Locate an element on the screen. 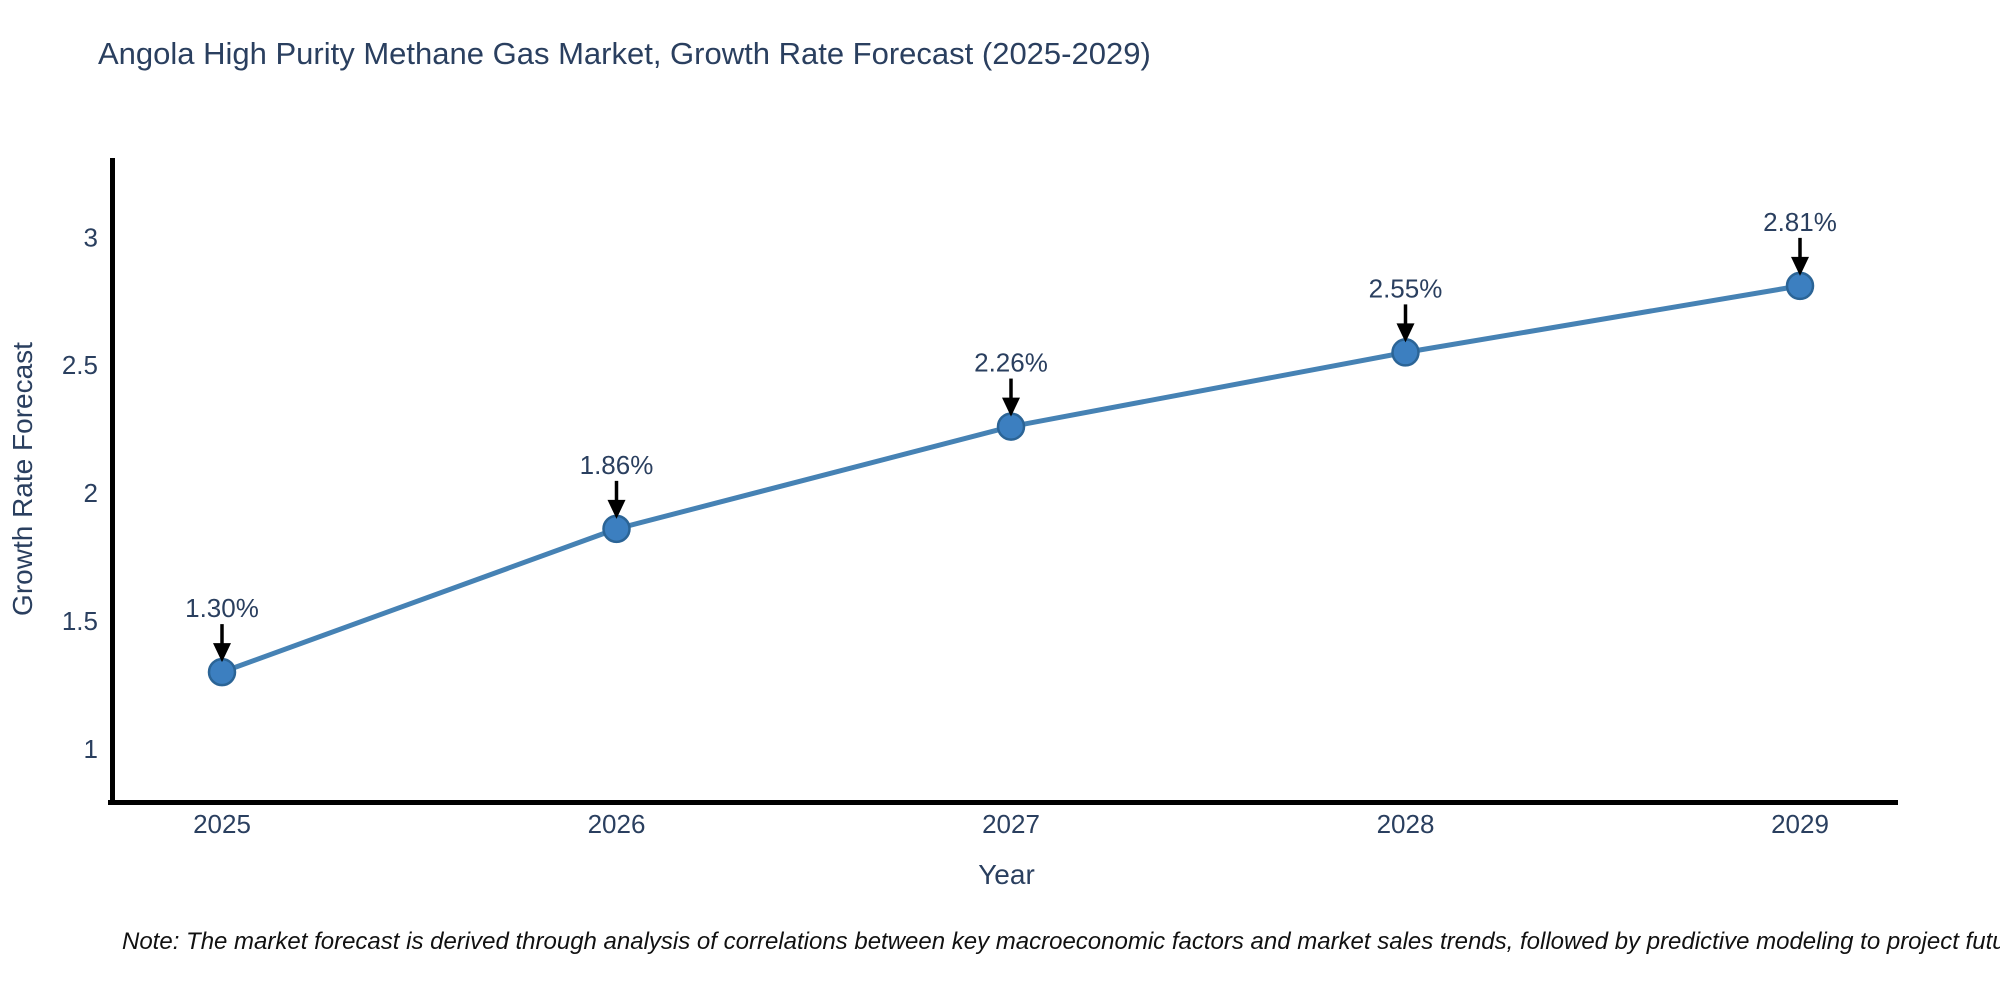 This screenshot has width=2000, height=1000. y-tick-label: 3 is located at coordinates (91, 237).